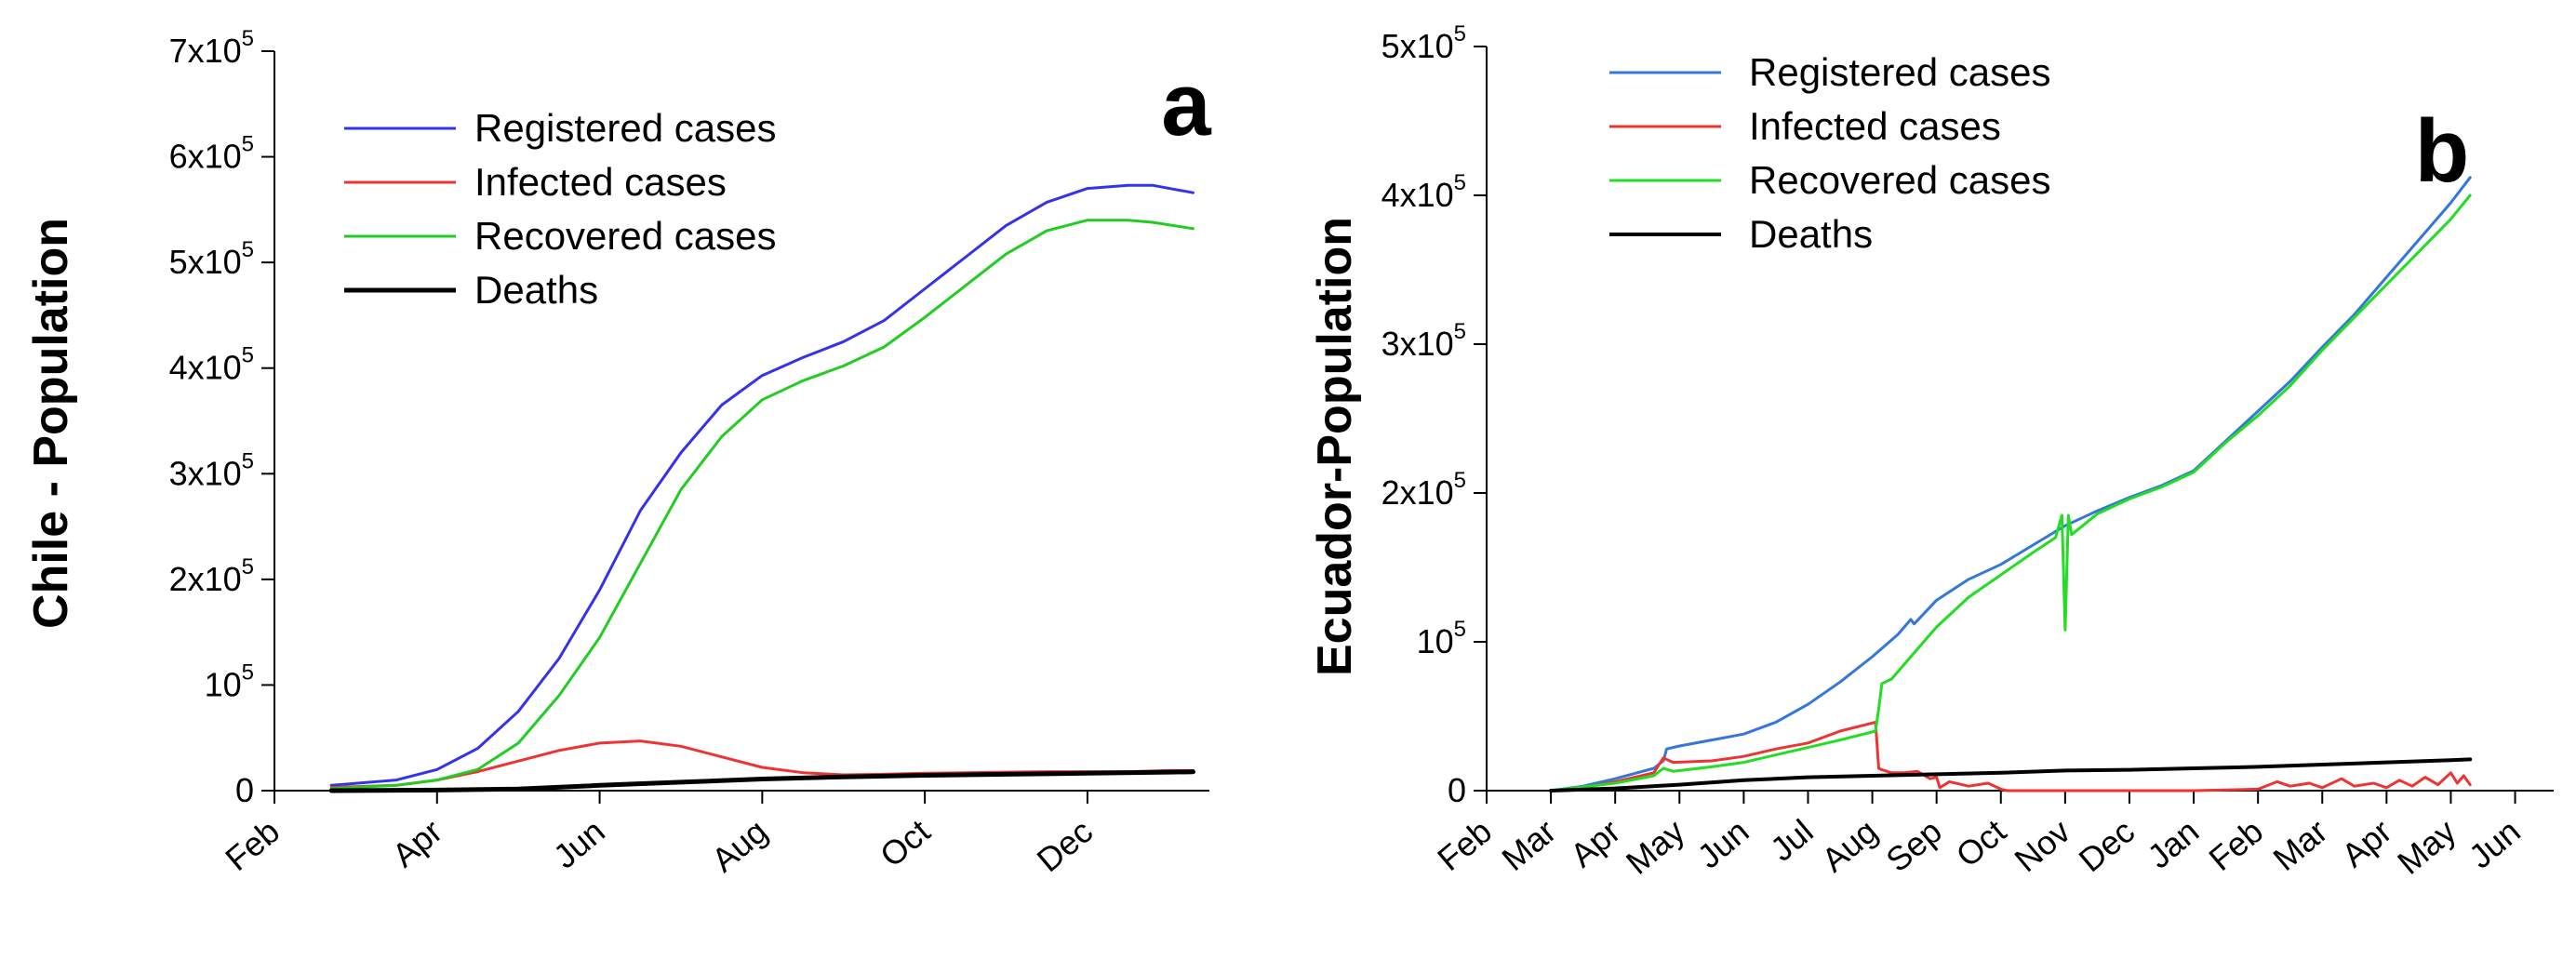  What do you see at coordinates (211, 48) in the screenshot?
I see `y-tick-label: 7x10⁵` at bounding box center [211, 48].